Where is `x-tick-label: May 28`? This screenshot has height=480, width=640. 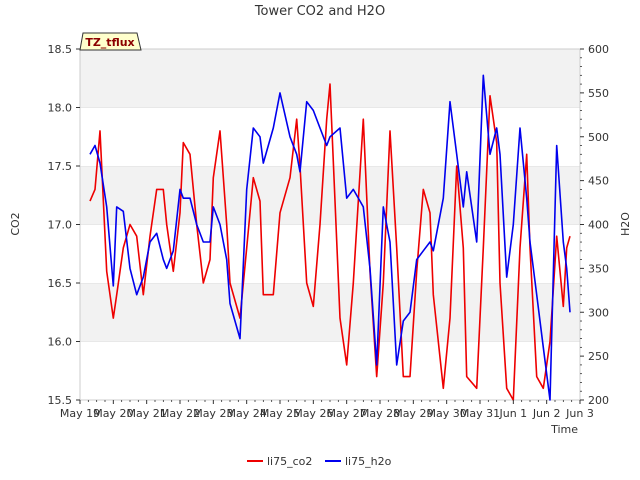 x-tick-label: May 28 is located at coordinates (380, 413).